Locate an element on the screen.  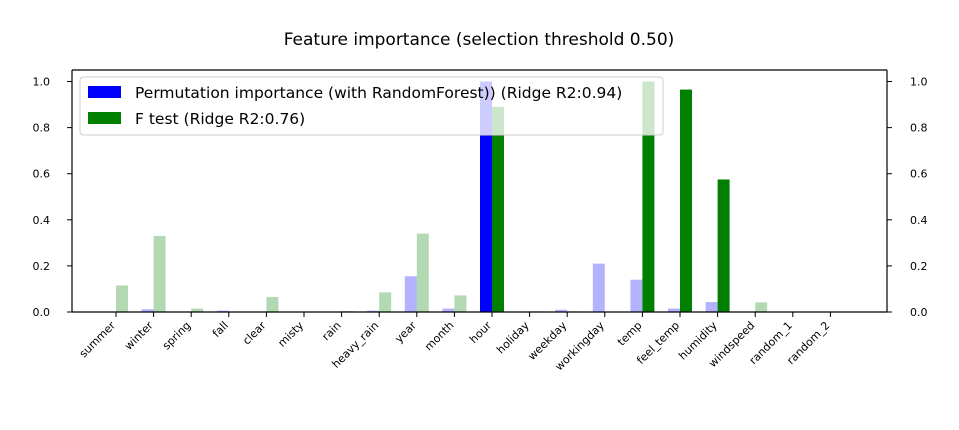
xtick-label-rain: rain is located at coordinates (331, 331).